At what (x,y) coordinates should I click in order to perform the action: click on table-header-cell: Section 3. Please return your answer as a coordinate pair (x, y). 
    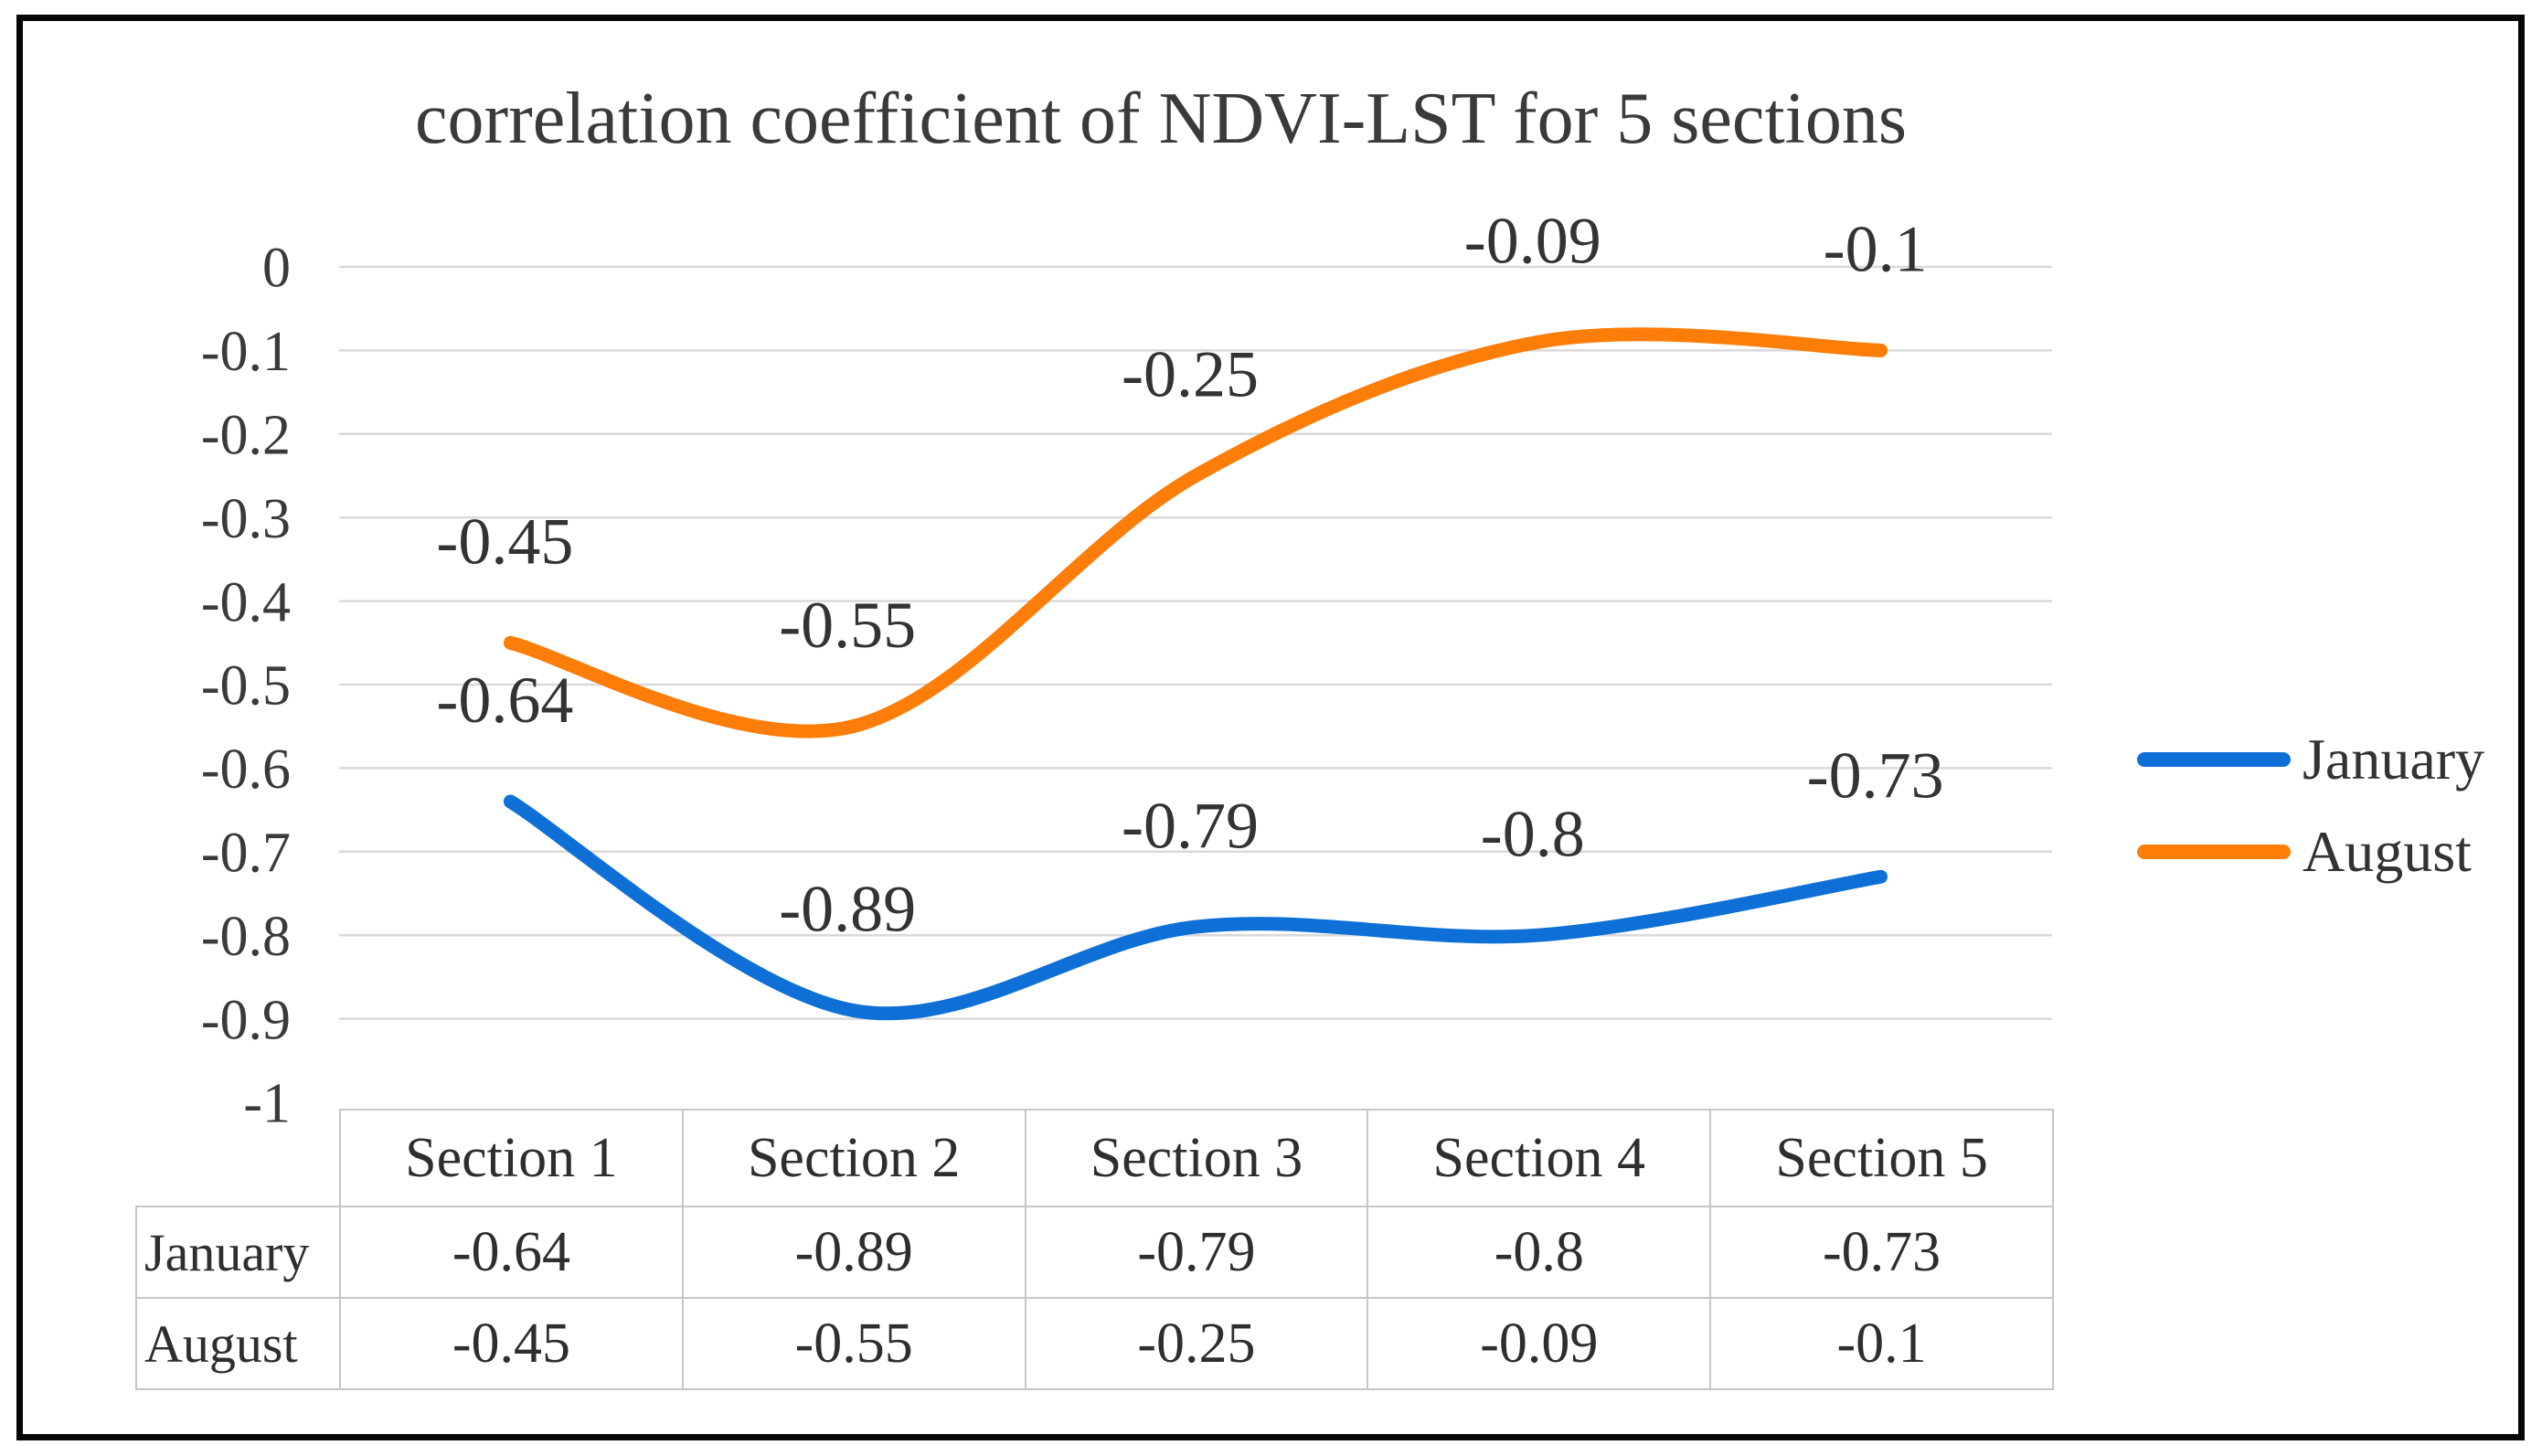
    Looking at the image, I should click on (1196, 1158).